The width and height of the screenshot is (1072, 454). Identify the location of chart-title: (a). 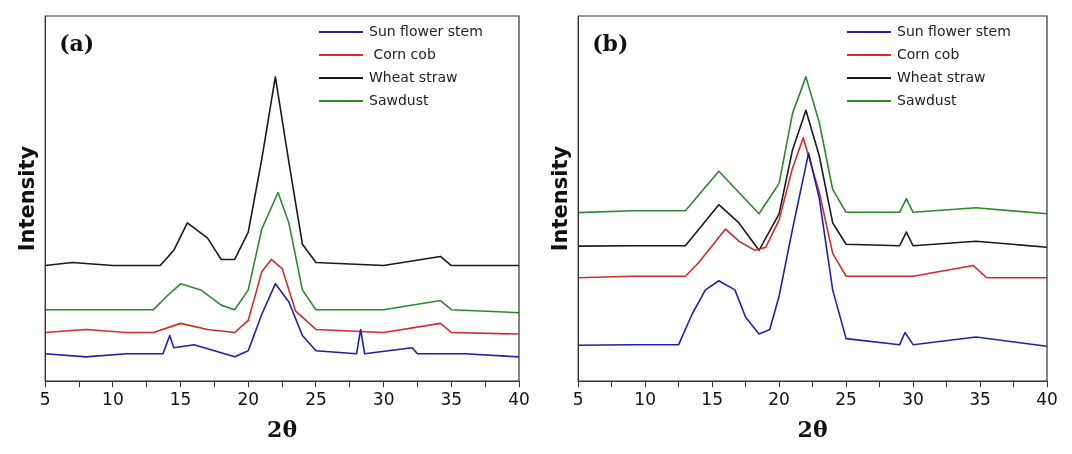
(77, 42).